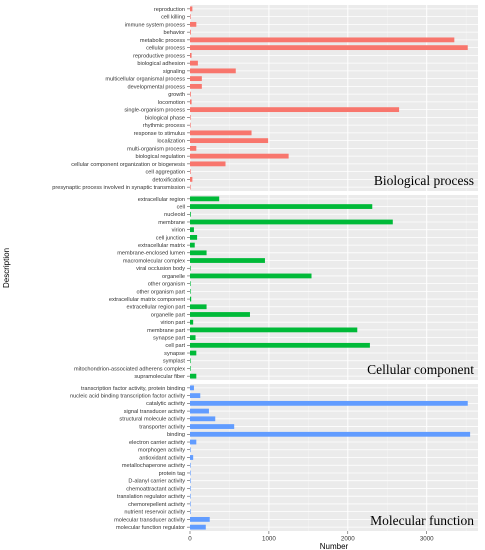  I want to click on x-axis-ticks: 0 1000 2000 3000, so click(311, 537).